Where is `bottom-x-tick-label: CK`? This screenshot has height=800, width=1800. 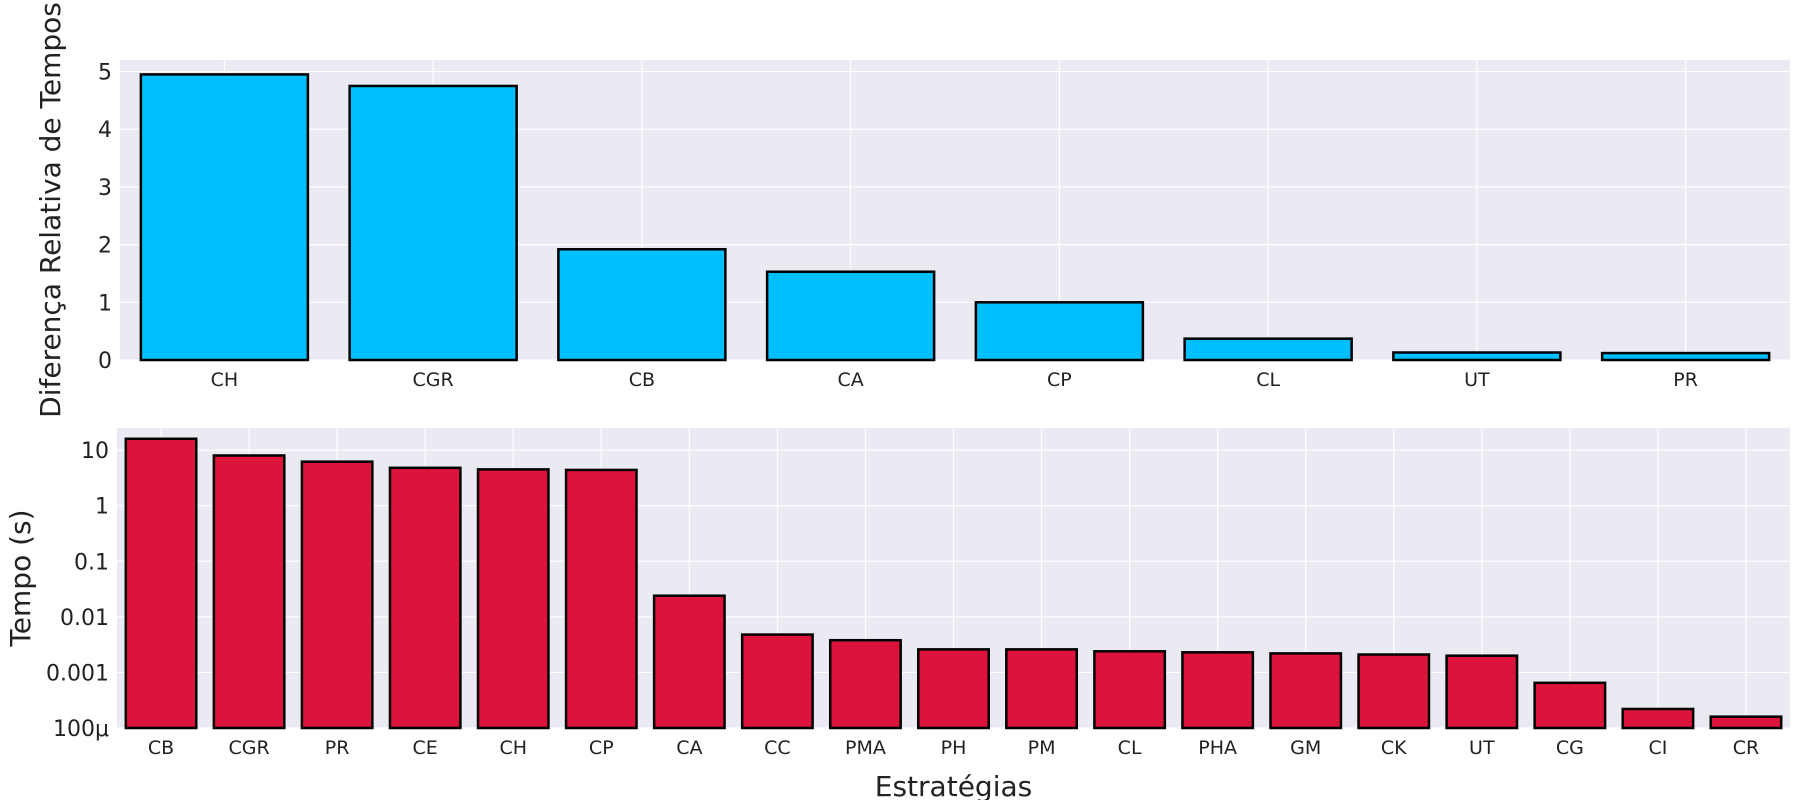
bottom-x-tick-label: CK is located at coordinates (1394, 748).